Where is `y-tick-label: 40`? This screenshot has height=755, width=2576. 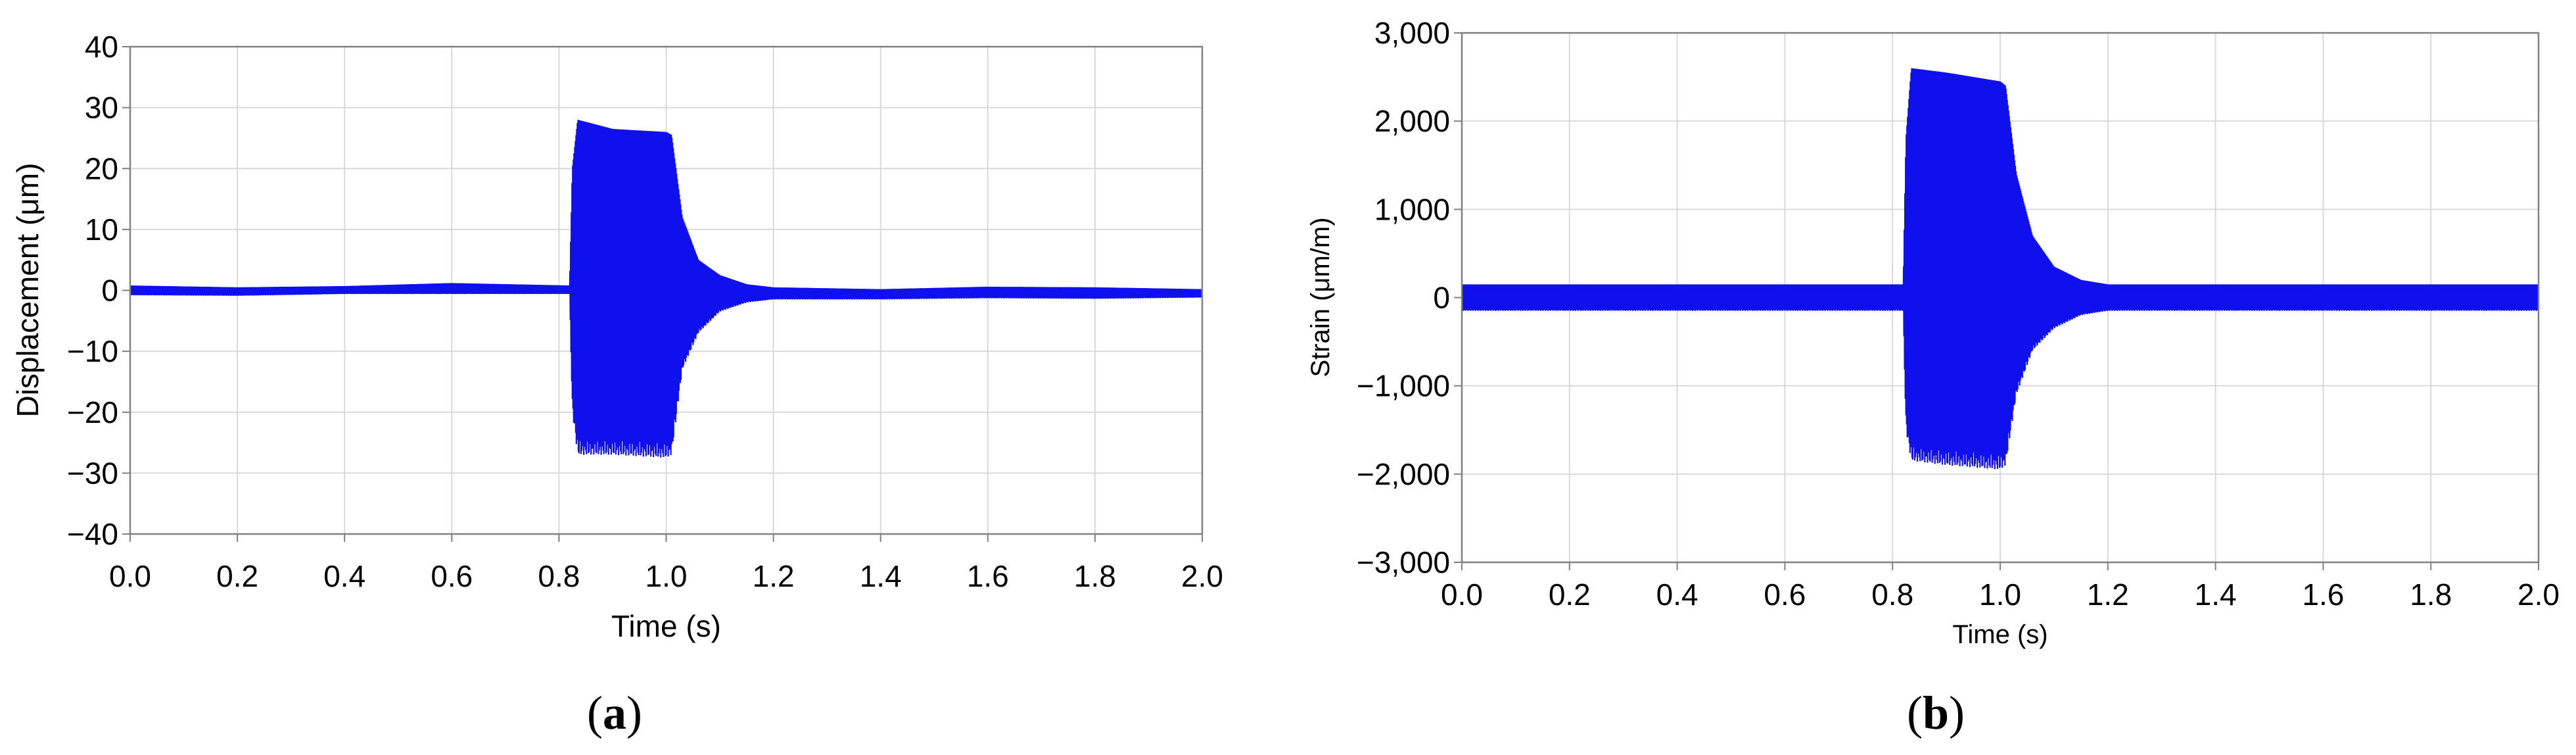
y-tick-label: 40 is located at coordinates (101, 47).